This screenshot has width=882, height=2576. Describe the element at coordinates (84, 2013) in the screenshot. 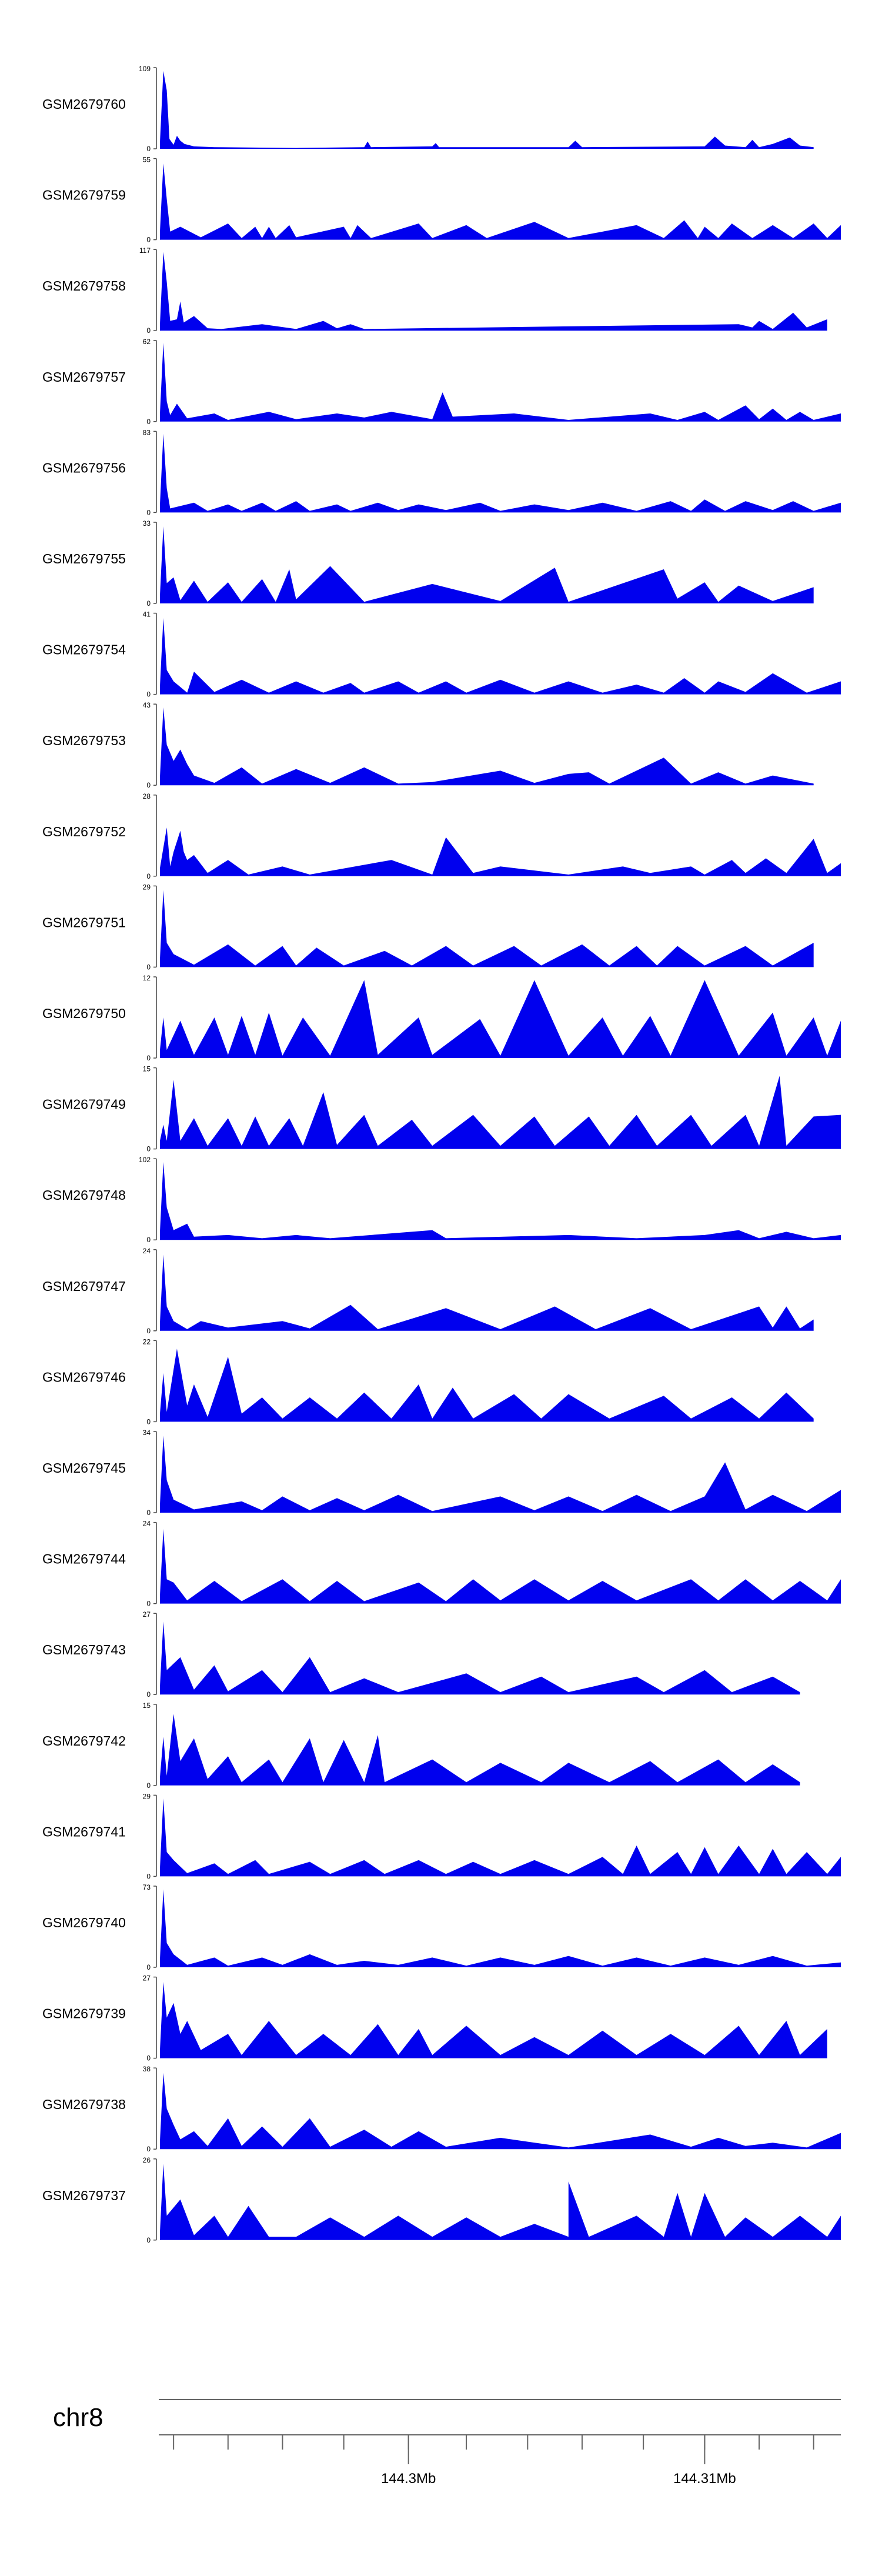

I see `track-label: GSM2679739` at that location.